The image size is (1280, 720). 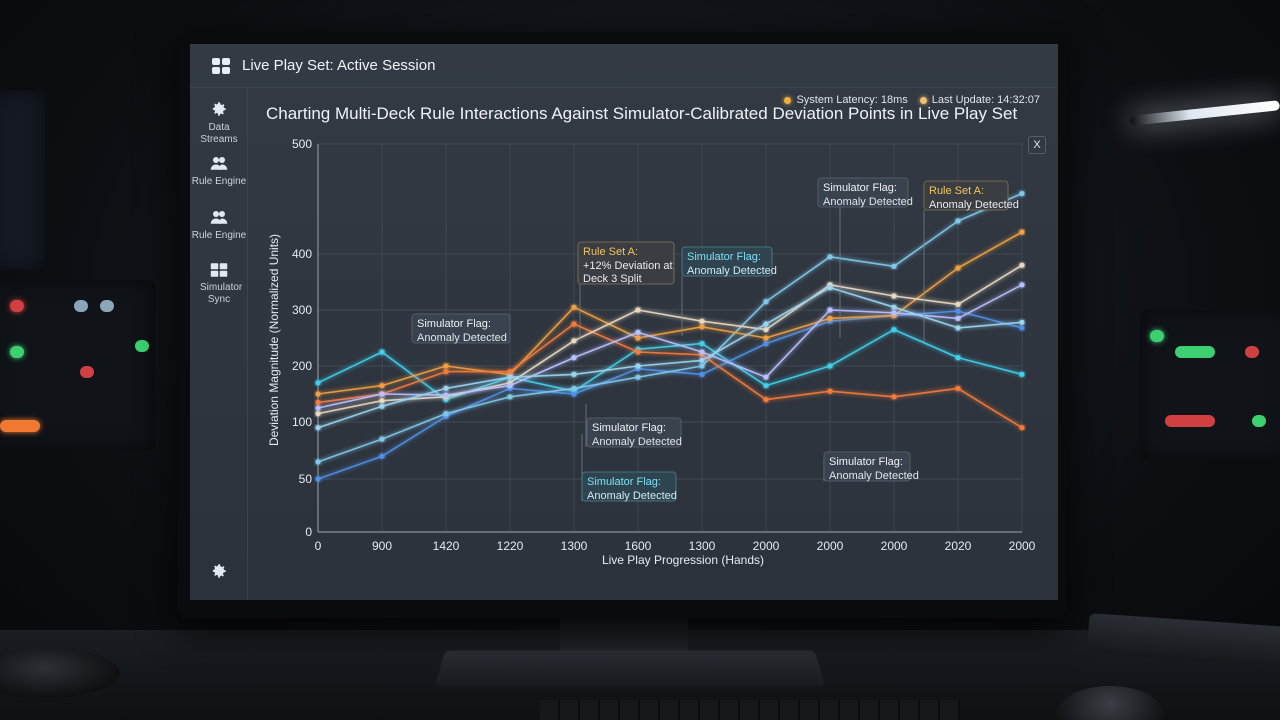 I want to click on speaker-device, so click(x=60, y=673).